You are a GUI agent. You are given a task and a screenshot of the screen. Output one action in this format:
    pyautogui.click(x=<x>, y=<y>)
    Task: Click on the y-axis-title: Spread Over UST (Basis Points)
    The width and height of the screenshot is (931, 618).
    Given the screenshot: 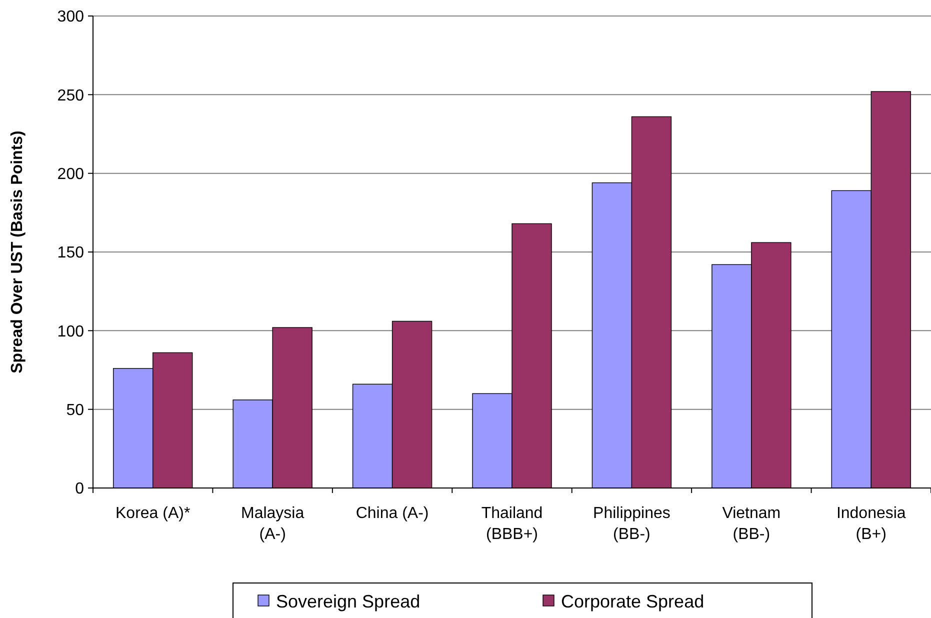 What is the action you would take?
    pyautogui.click(x=17, y=252)
    